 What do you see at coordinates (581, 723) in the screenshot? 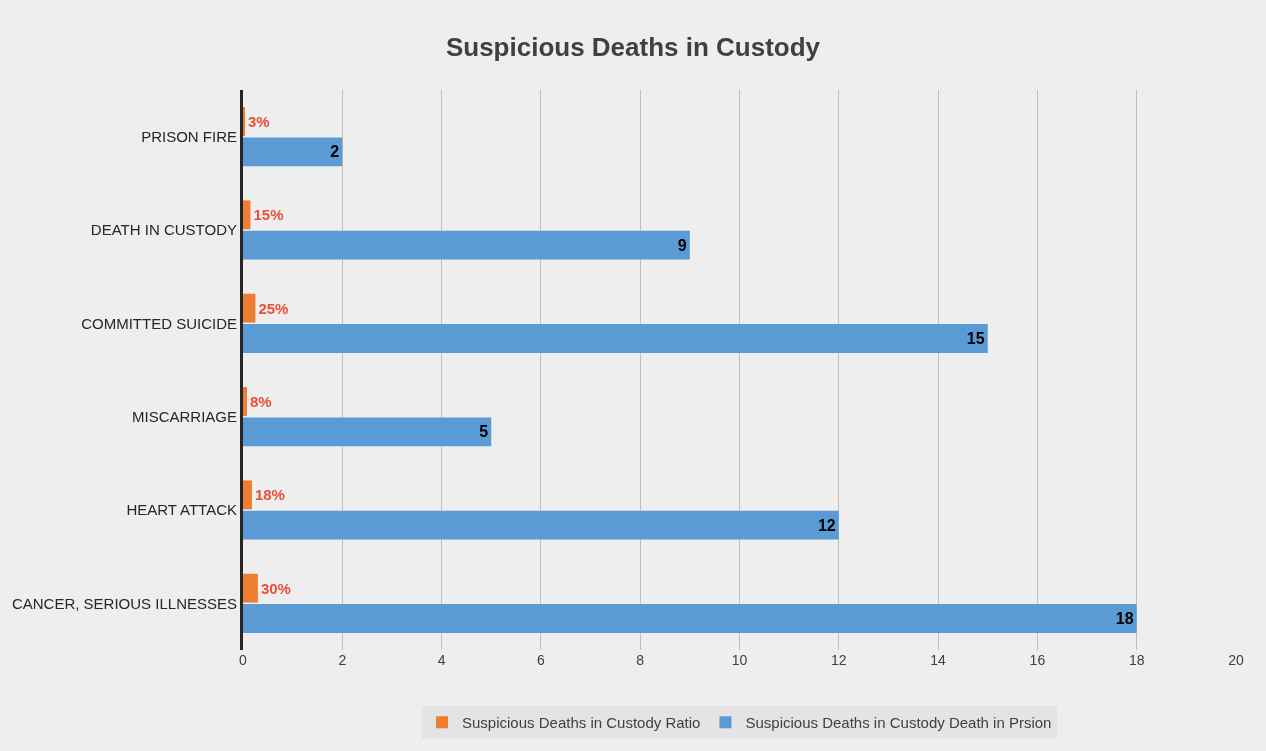
I see `legend-label: Suspicious Deaths in Custody Ratio` at bounding box center [581, 723].